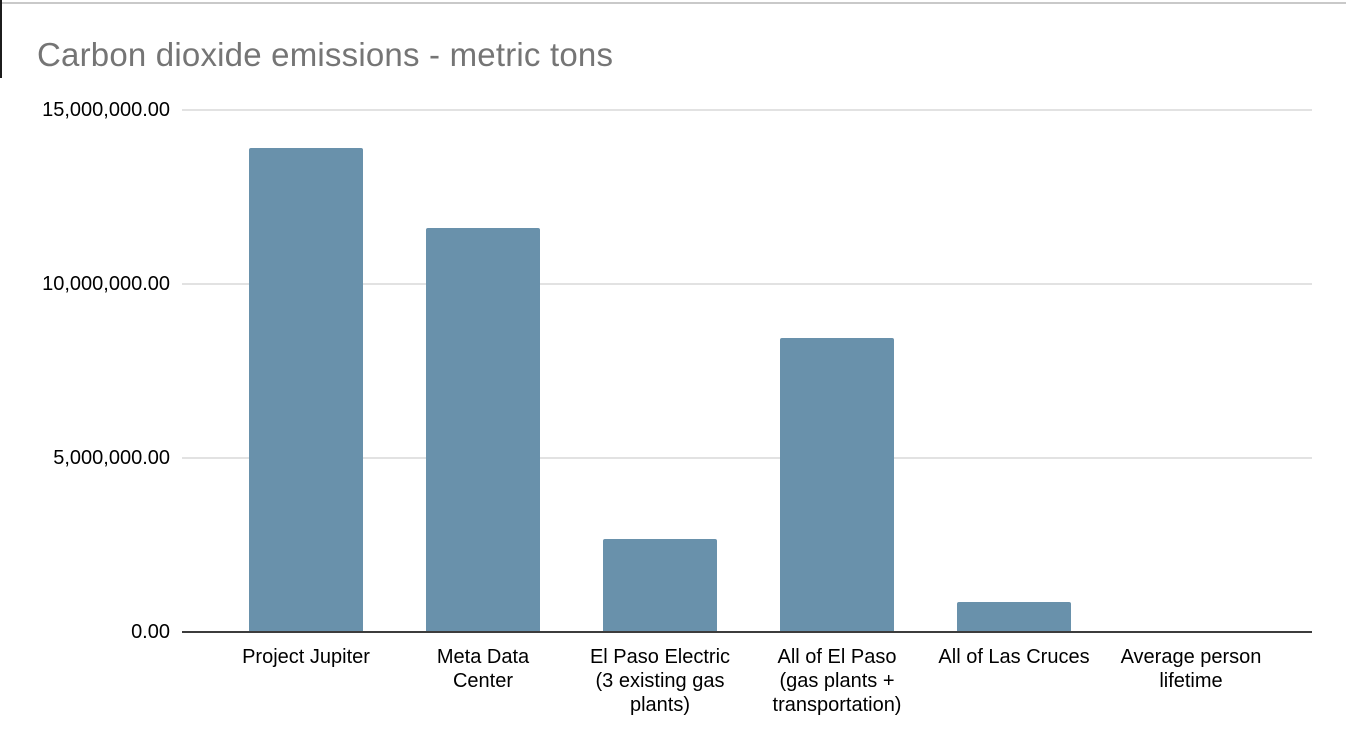 Image resolution: width=1346 pixels, height=744 pixels. I want to click on window-left-edge, so click(1, 39).